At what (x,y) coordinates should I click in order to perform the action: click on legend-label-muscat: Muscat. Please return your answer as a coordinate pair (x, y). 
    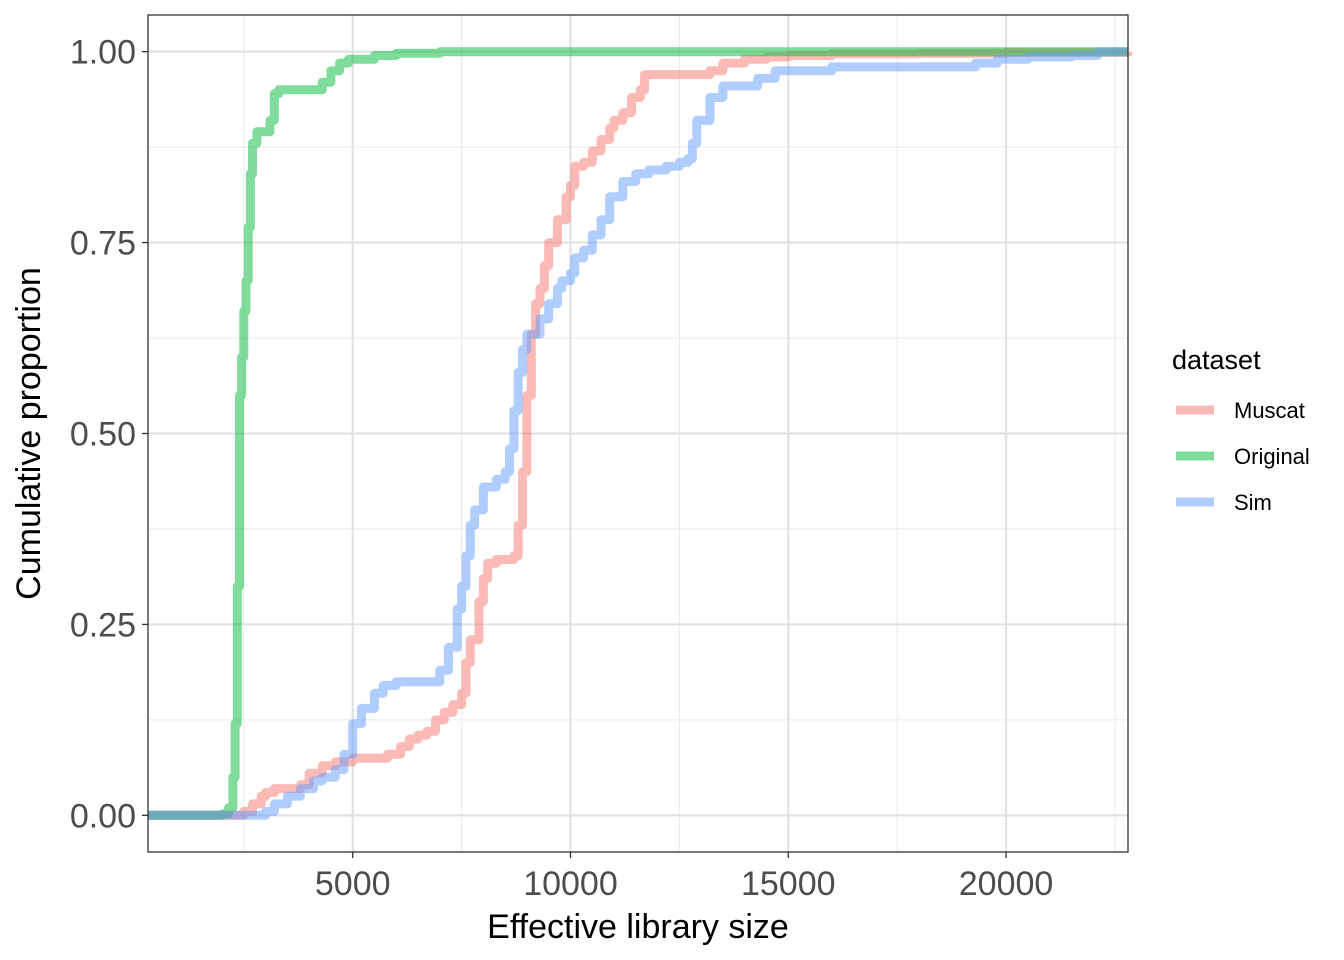
    Looking at the image, I should click on (1269, 410).